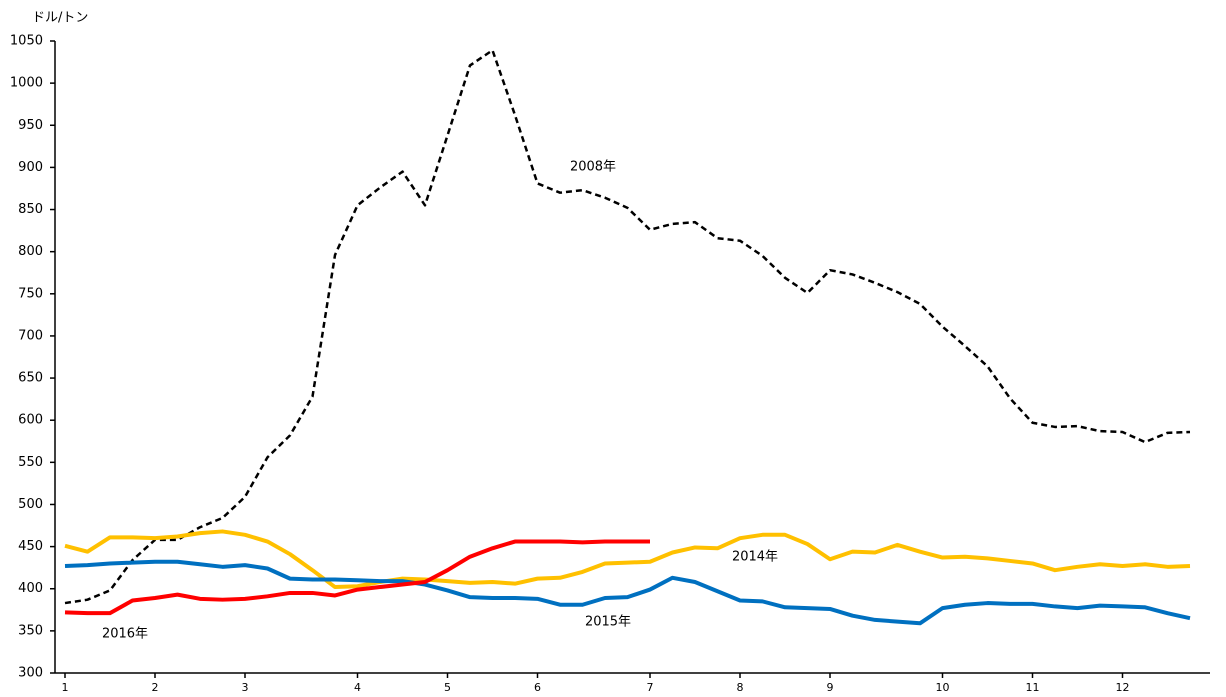 This screenshot has height=697, width=1226. What do you see at coordinates (593, 167) in the screenshot?
I see `series-label: 2008年` at bounding box center [593, 167].